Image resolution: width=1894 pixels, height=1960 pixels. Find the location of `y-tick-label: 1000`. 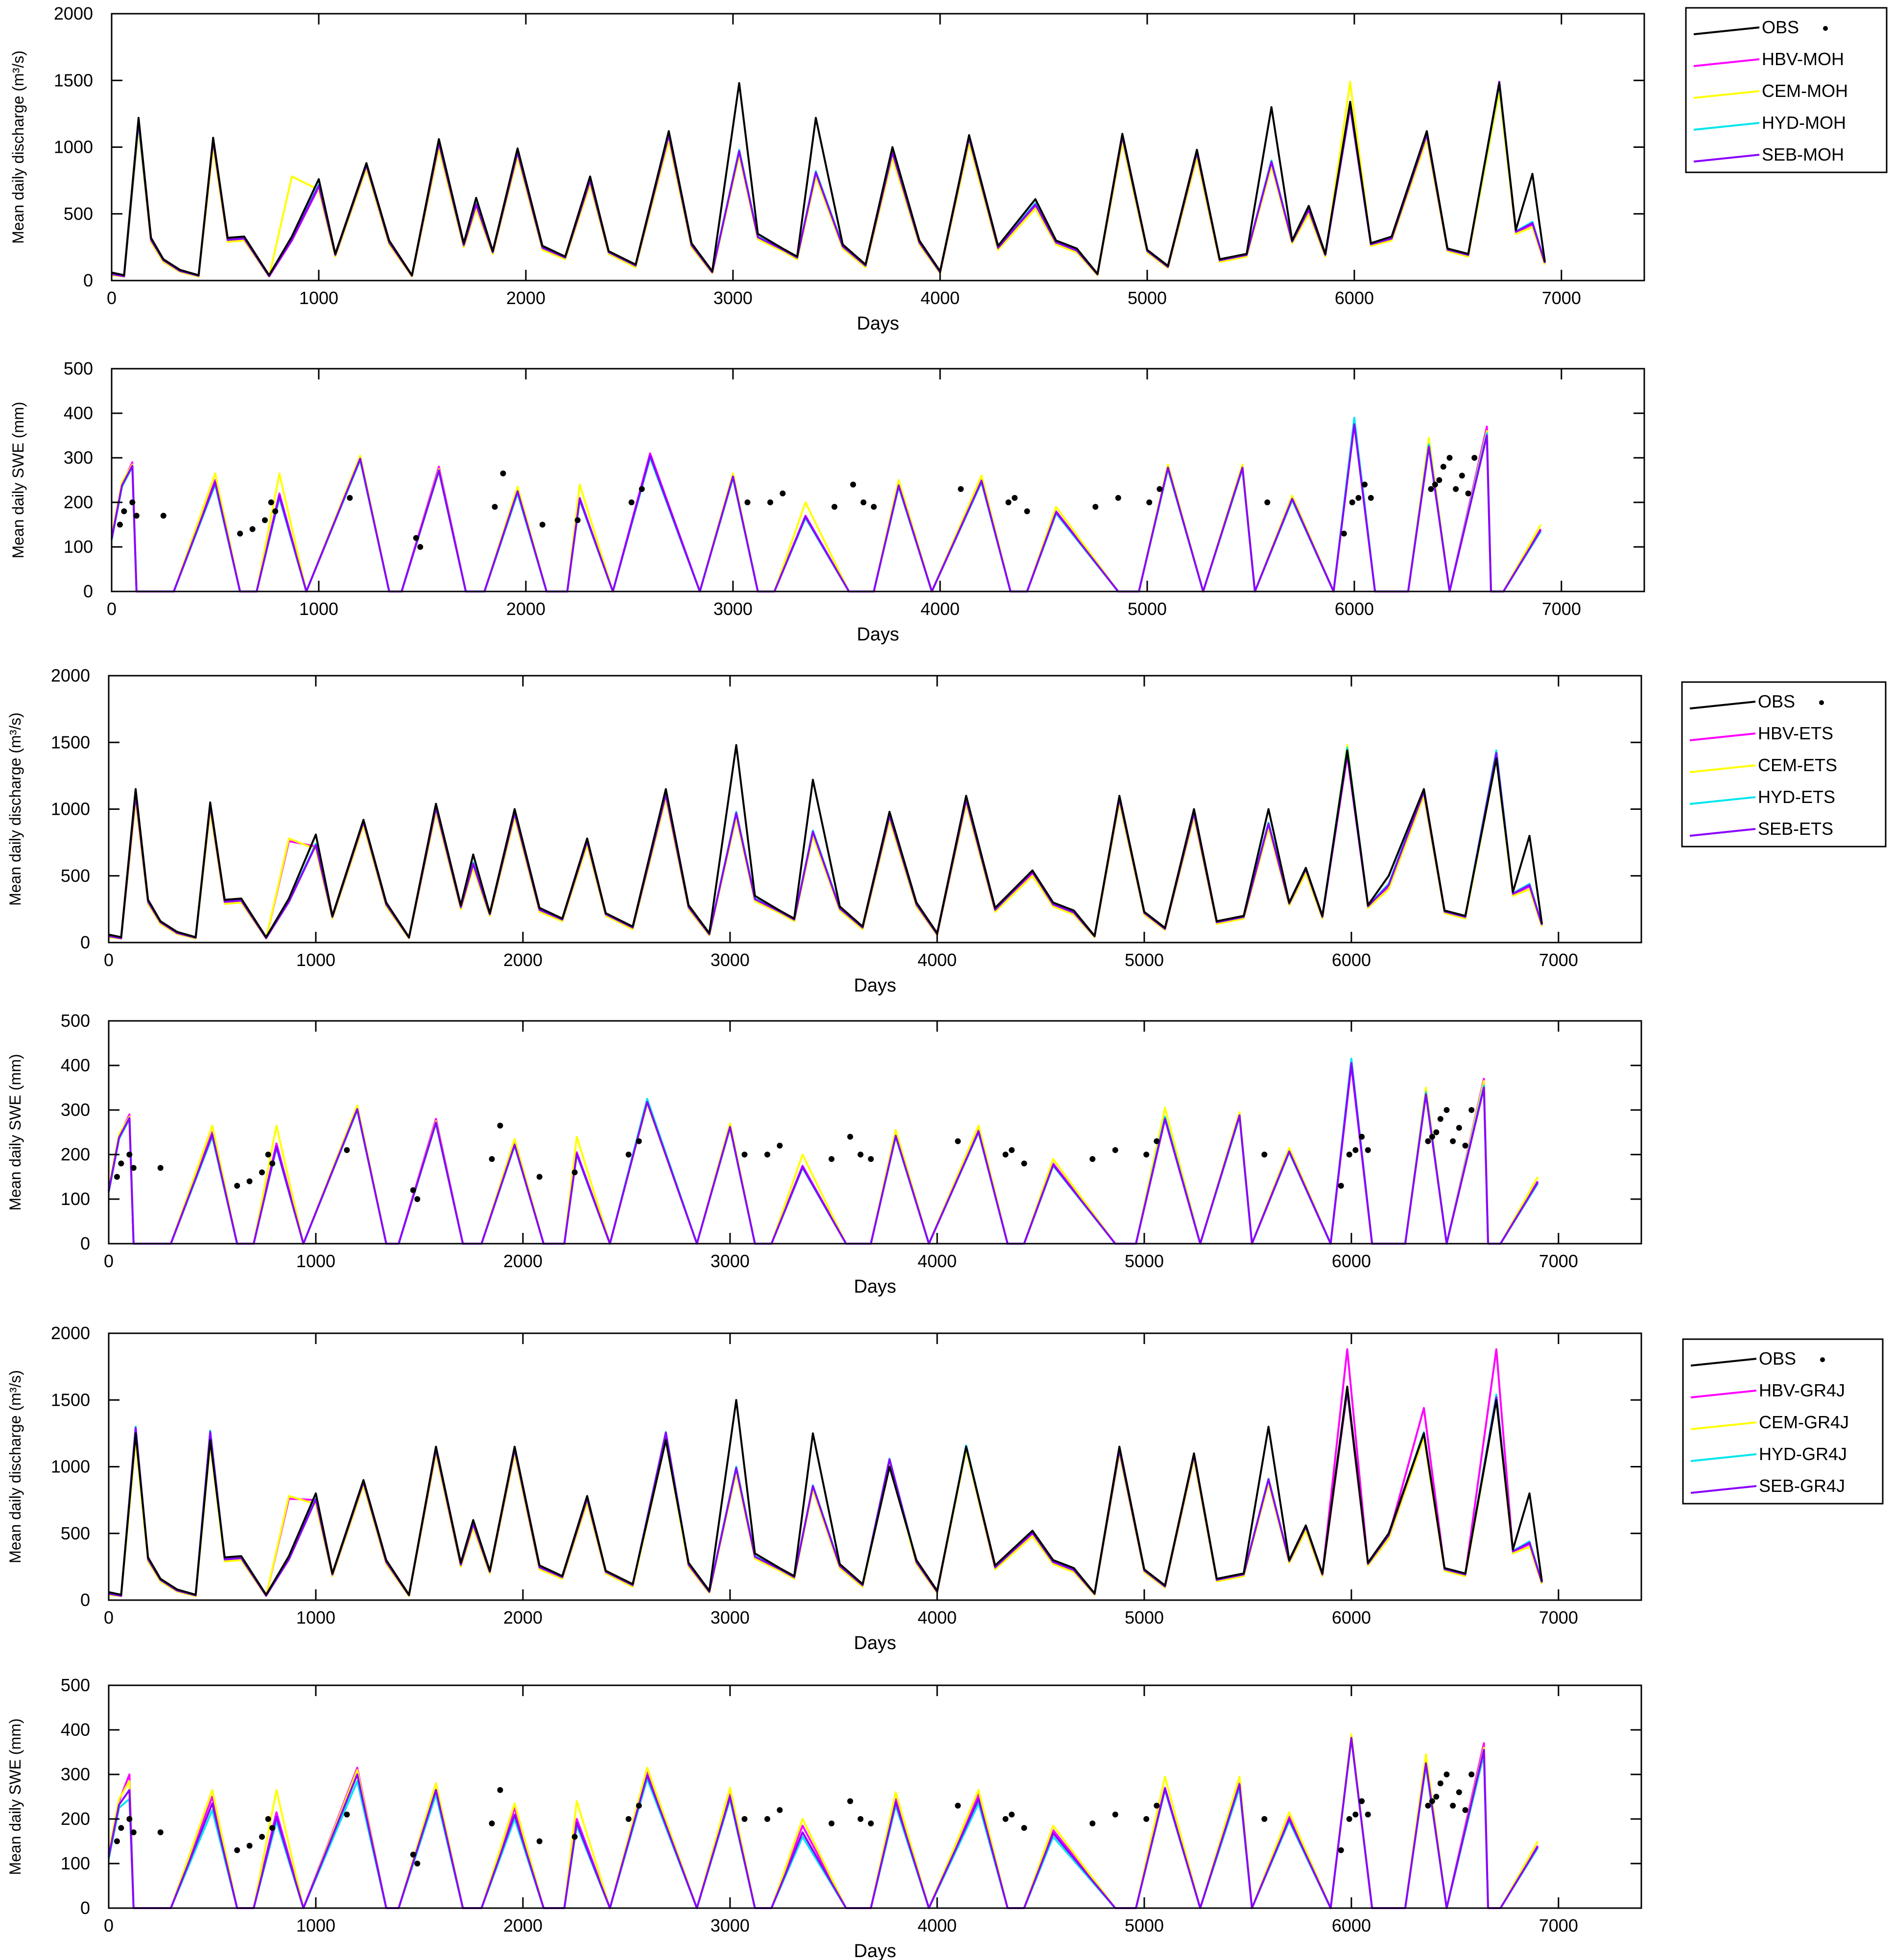

y-tick-label: 1000 is located at coordinates (70, 809).